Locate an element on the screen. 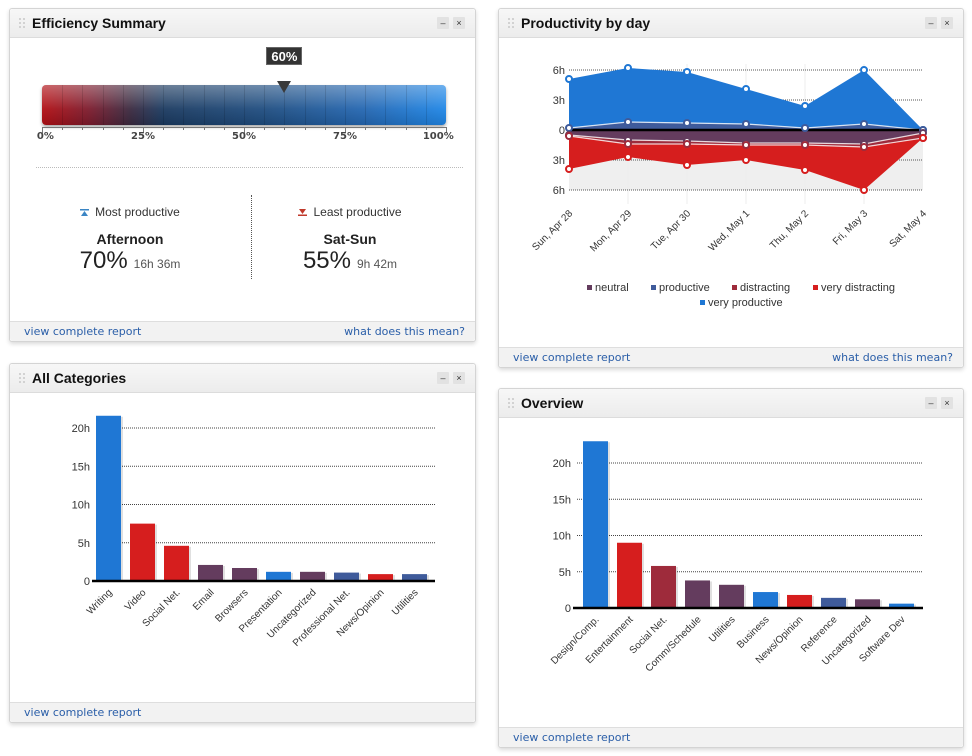 This screenshot has width=972, height=756. triangle-up-icon is located at coordinates (85, 212).